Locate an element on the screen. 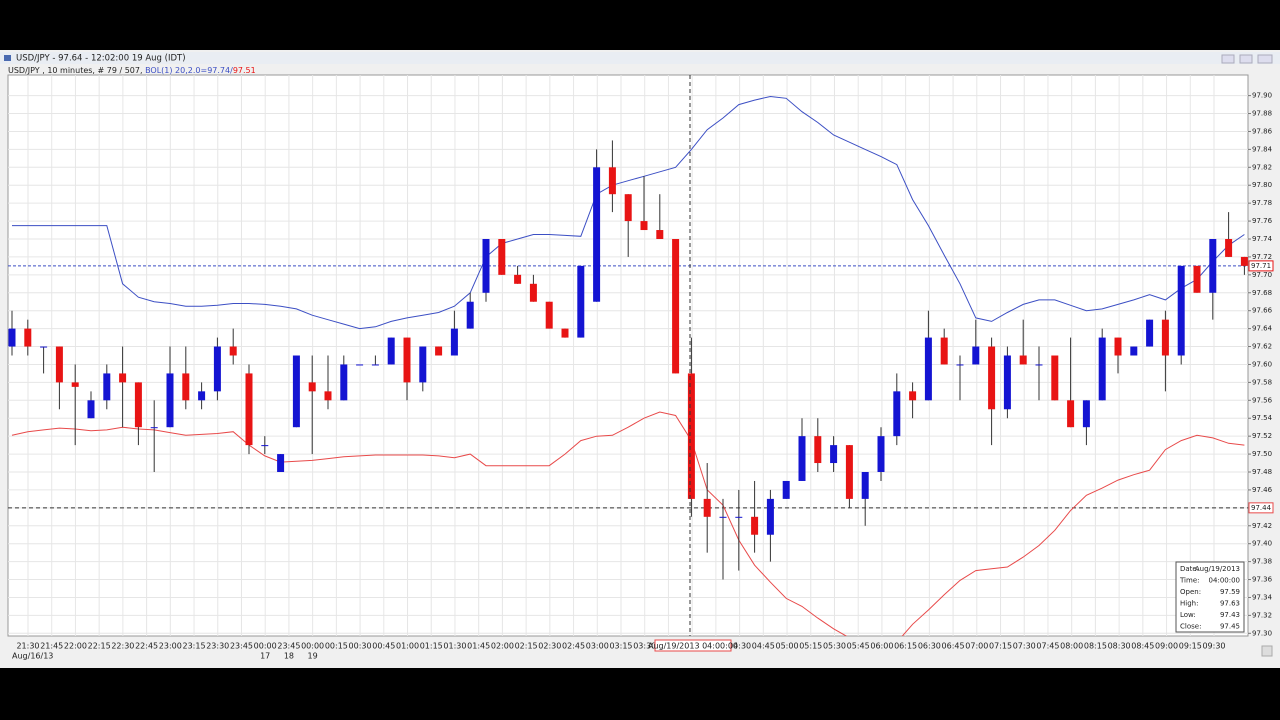  x-tick-label: 05:15 is located at coordinates (810, 646).